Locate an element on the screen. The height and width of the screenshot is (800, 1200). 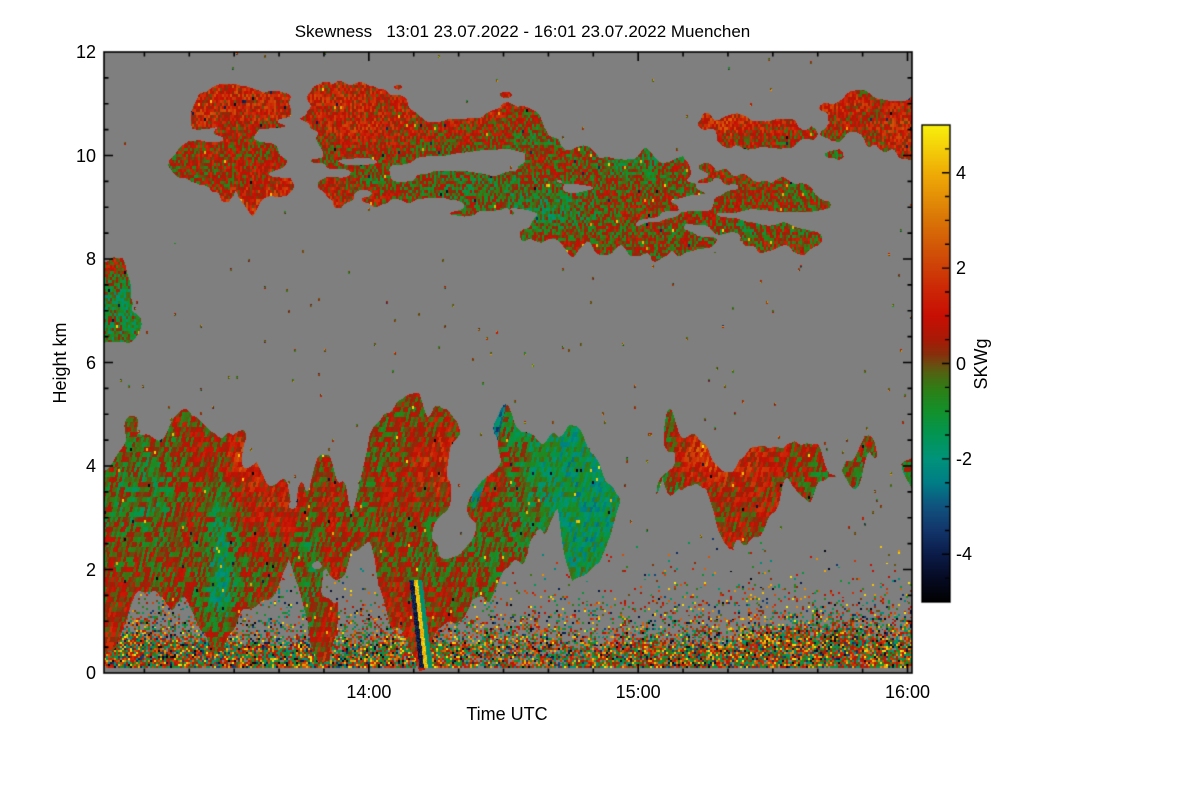
y-tick-label: 10 is located at coordinates (85, 155).